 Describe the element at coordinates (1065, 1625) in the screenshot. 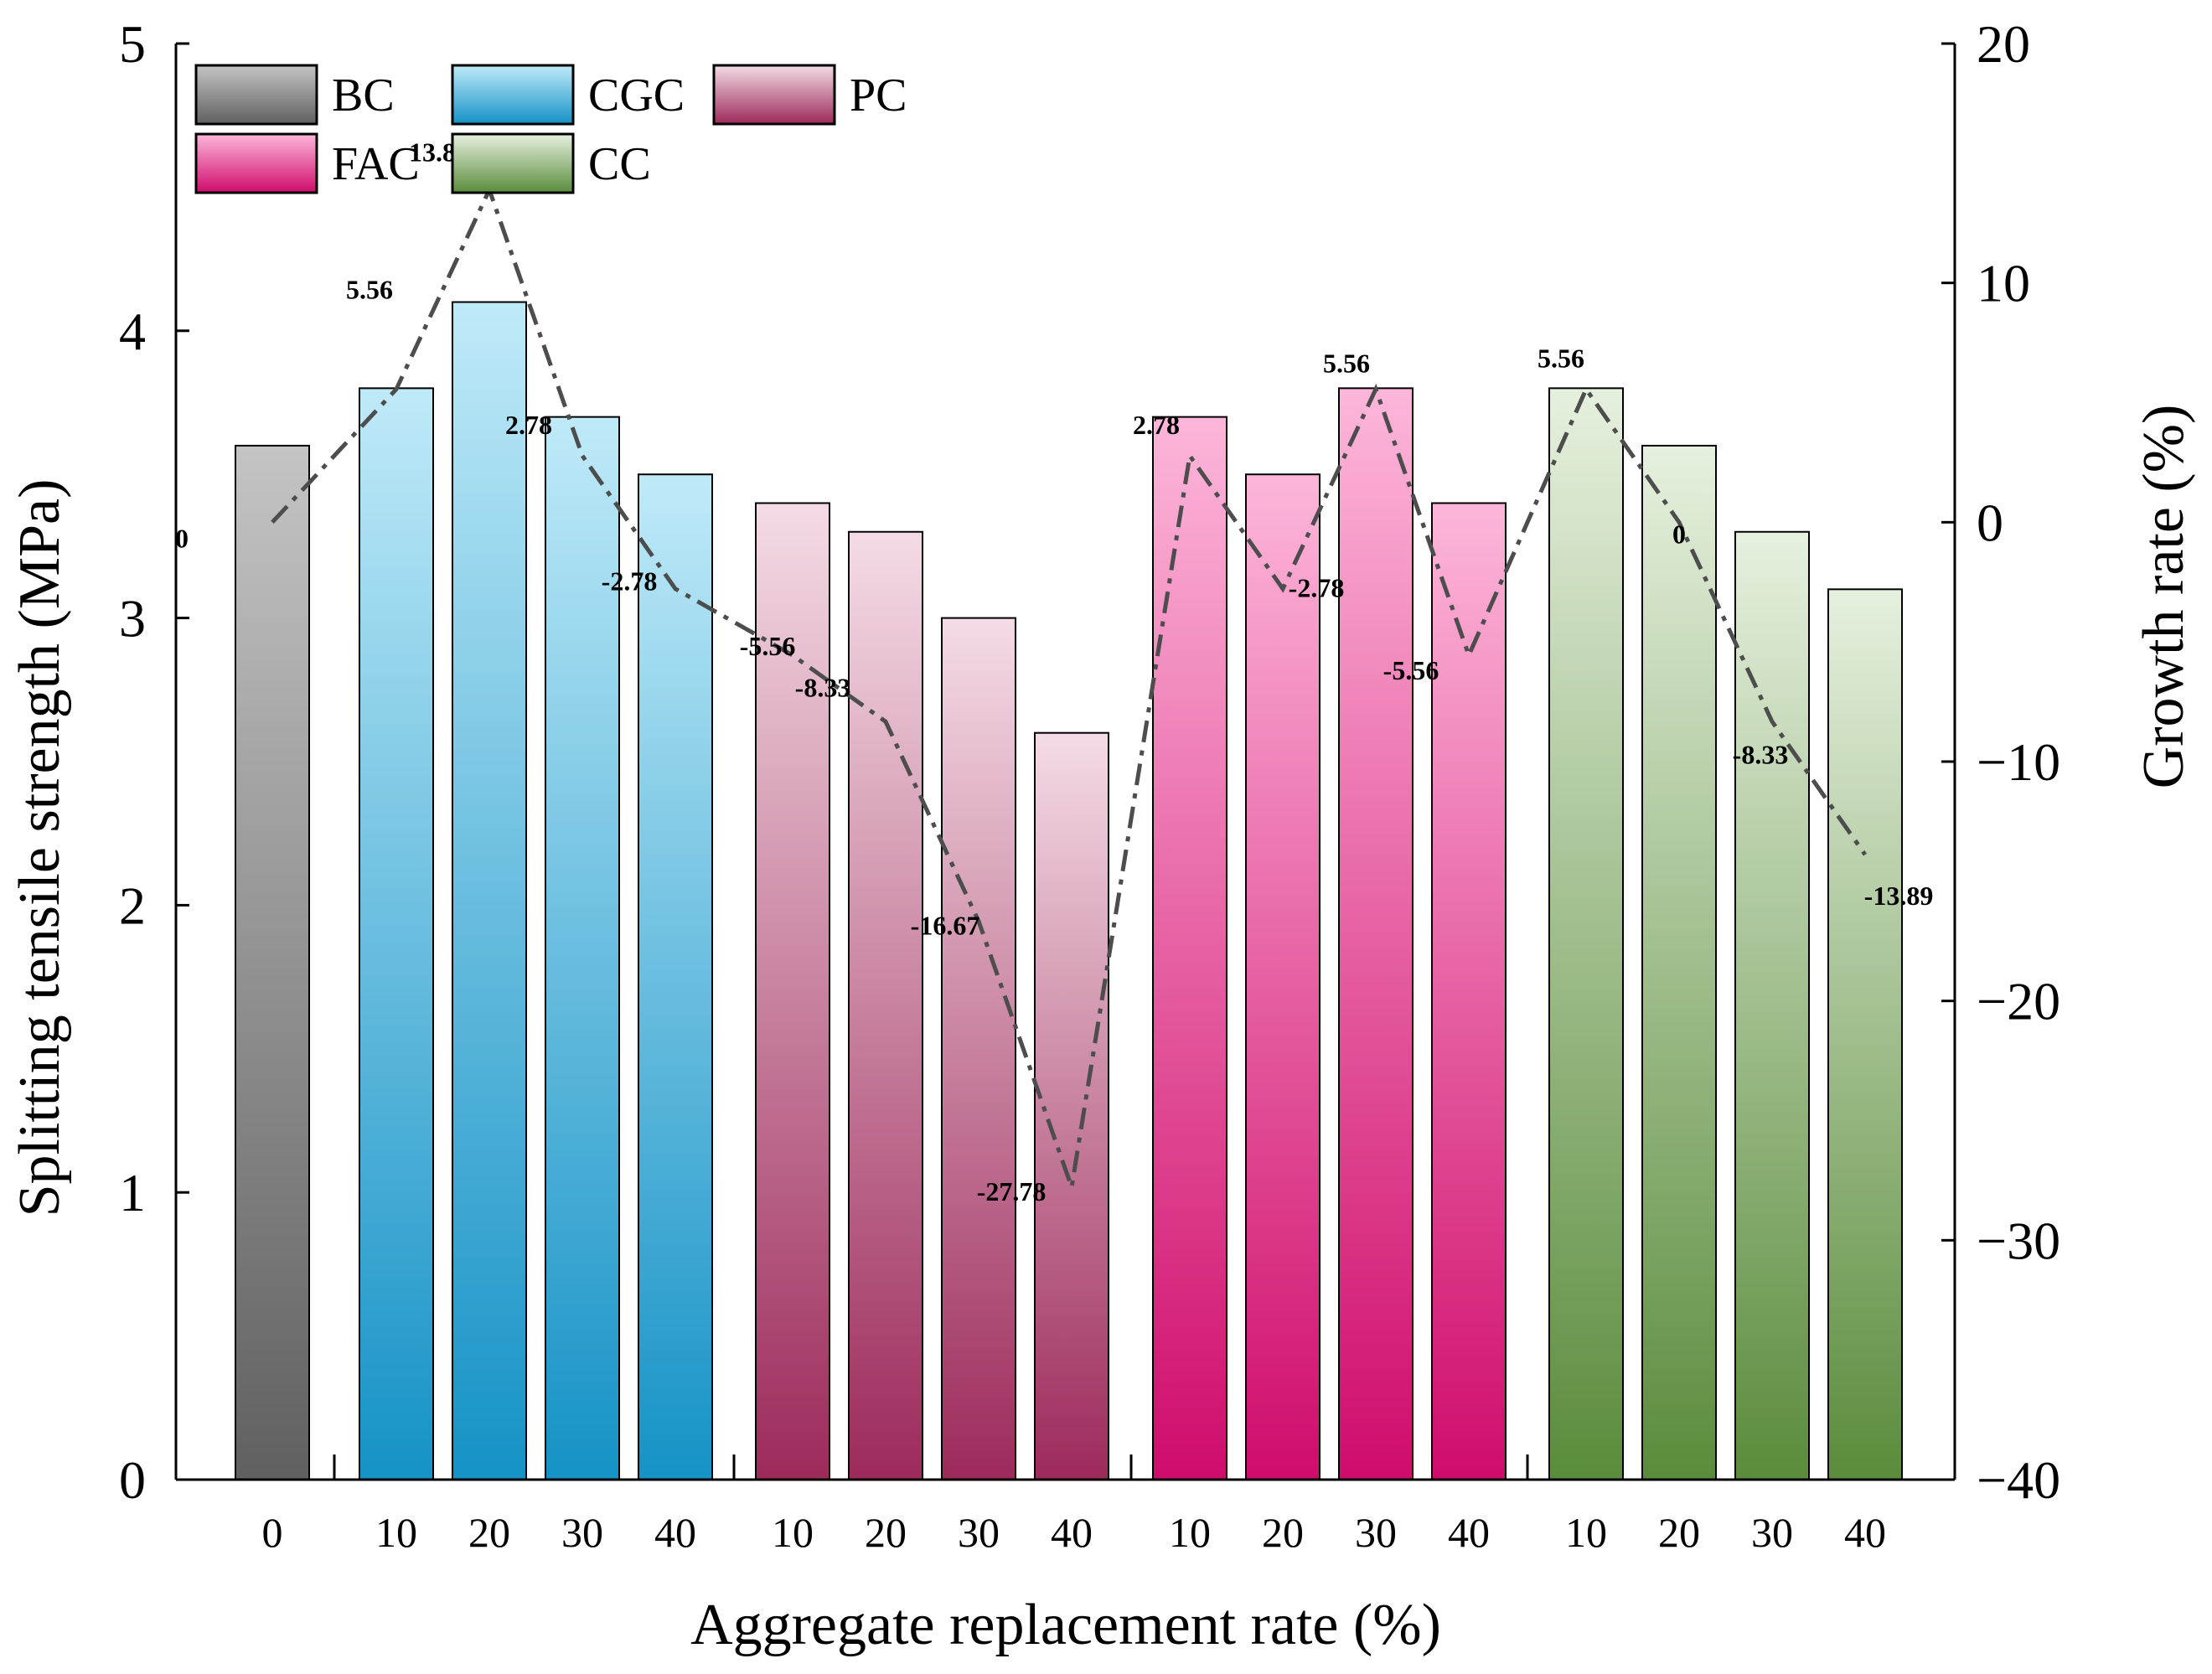

I see `x-axis-title: Aggregate replacement rate (%)` at that location.